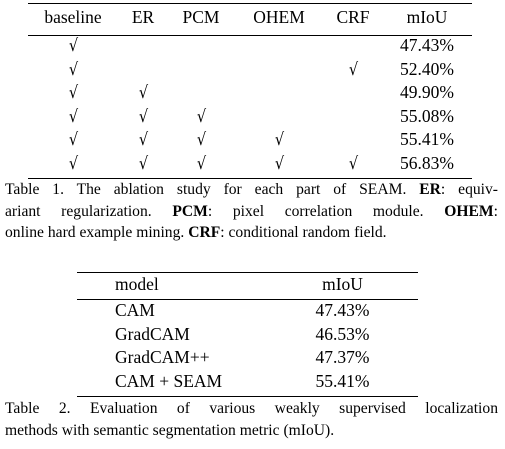  Describe the element at coordinates (135, 310) in the screenshot. I see `table2-model-cell: CAM` at that location.